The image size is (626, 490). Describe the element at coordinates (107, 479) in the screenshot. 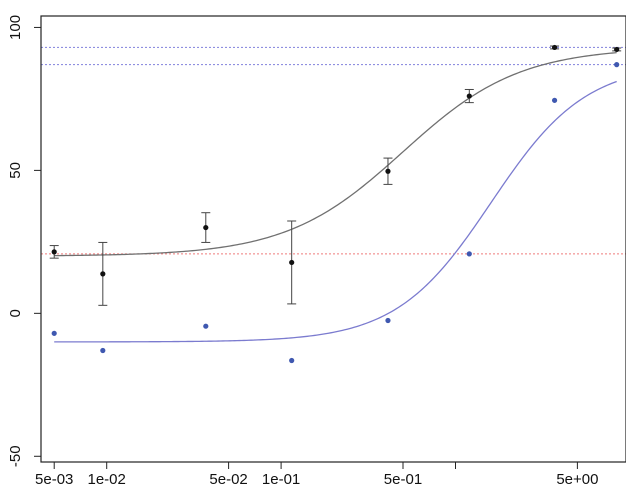

I see `x-tick-label: 1e-02` at that location.